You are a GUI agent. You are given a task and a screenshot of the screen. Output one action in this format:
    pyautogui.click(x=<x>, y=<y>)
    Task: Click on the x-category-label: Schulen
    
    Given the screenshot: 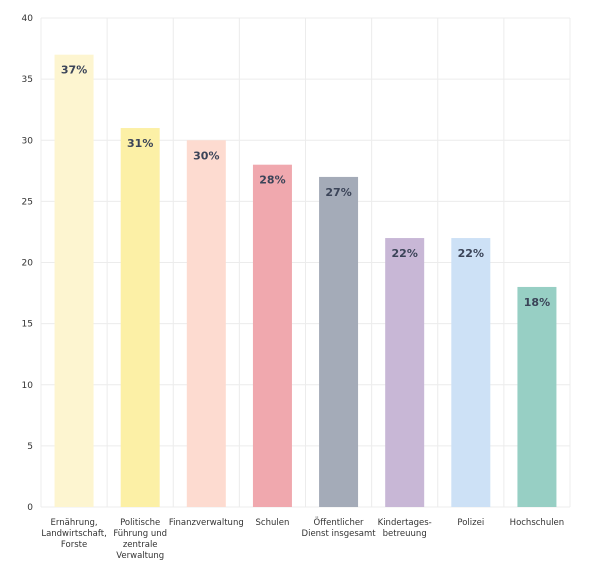 What is the action you would take?
    pyautogui.click(x=273, y=523)
    